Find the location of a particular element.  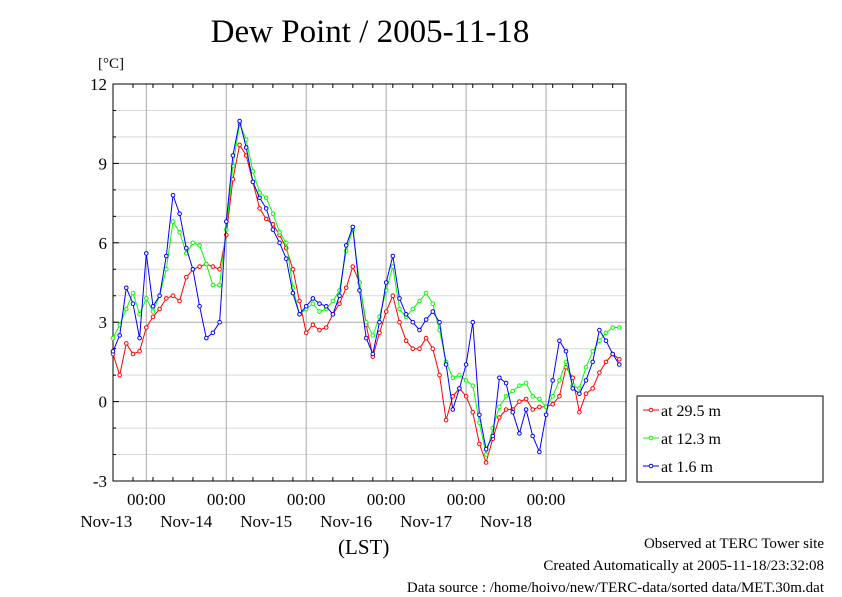

x-tick-date-label: Nov-16 is located at coordinates (346, 521).